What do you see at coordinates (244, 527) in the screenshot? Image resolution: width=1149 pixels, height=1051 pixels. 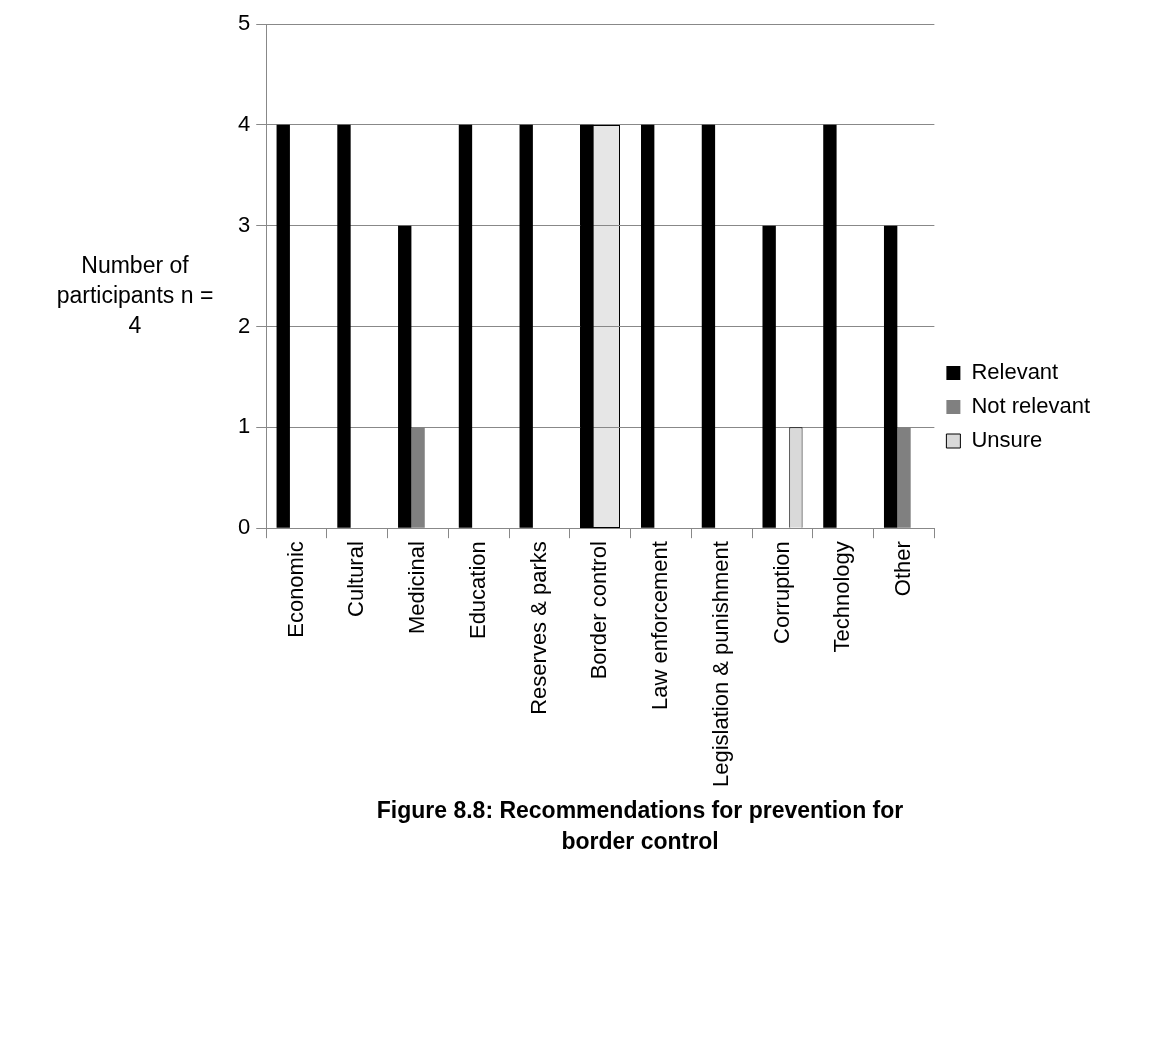 I see `y-tick-label: 0` at bounding box center [244, 527].